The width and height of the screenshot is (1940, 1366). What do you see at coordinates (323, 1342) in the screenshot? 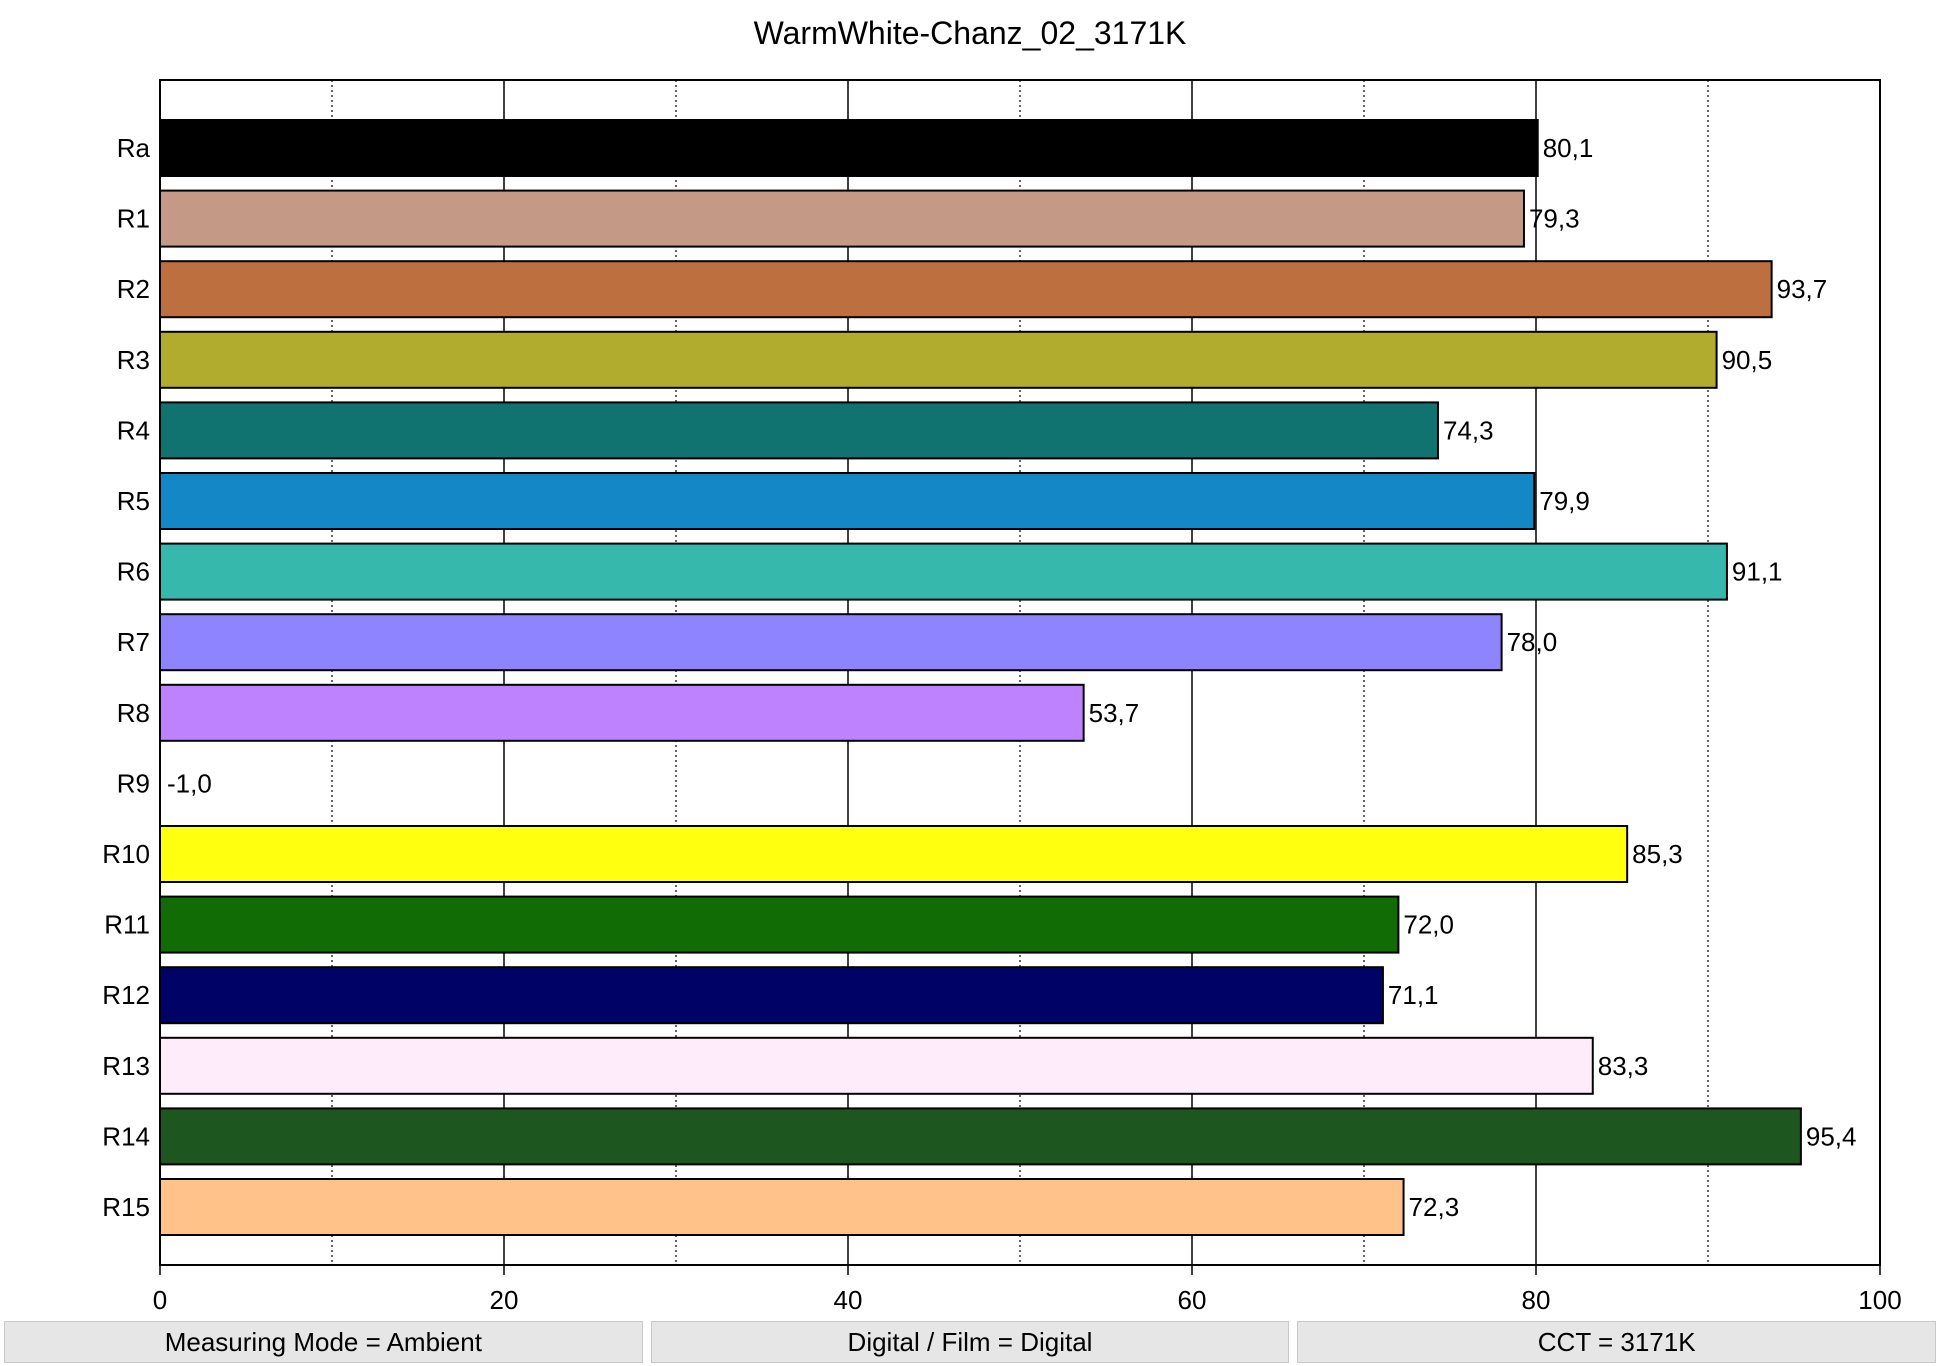
I see `measuring-mode-status: Measuring Mode = Ambient` at bounding box center [323, 1342].